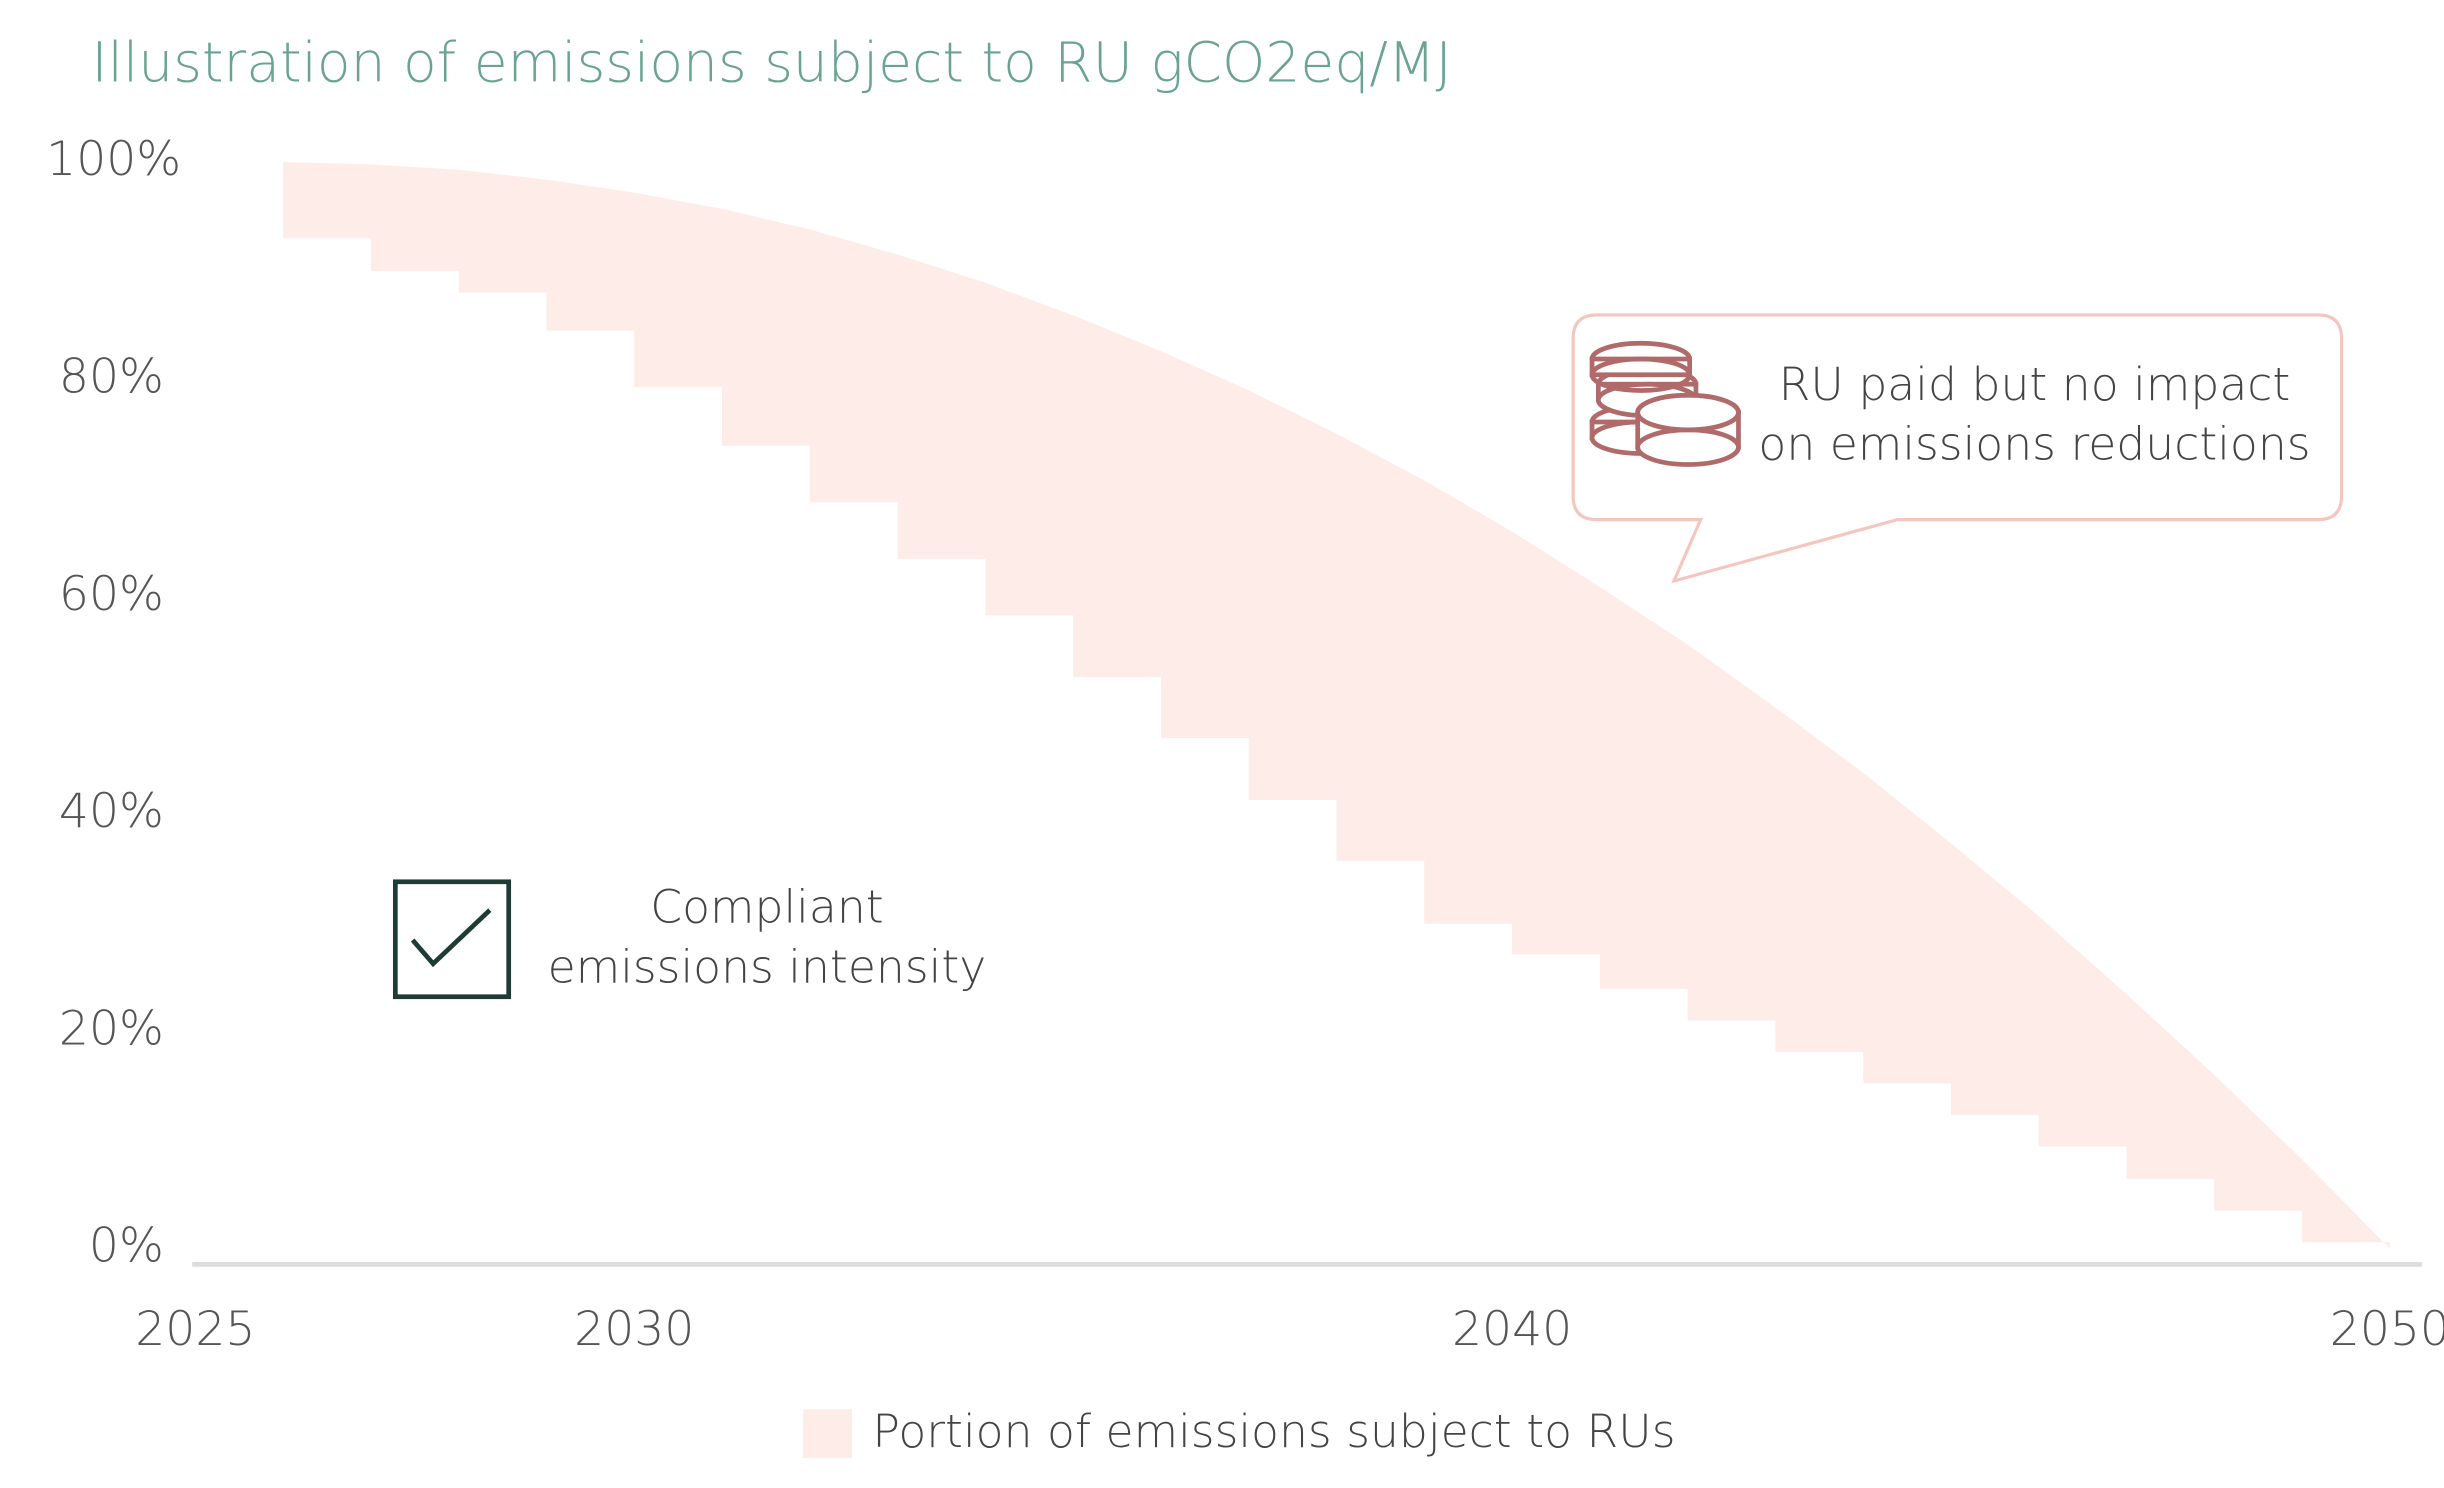  I want to click on callout-box, so click(1957, 448).